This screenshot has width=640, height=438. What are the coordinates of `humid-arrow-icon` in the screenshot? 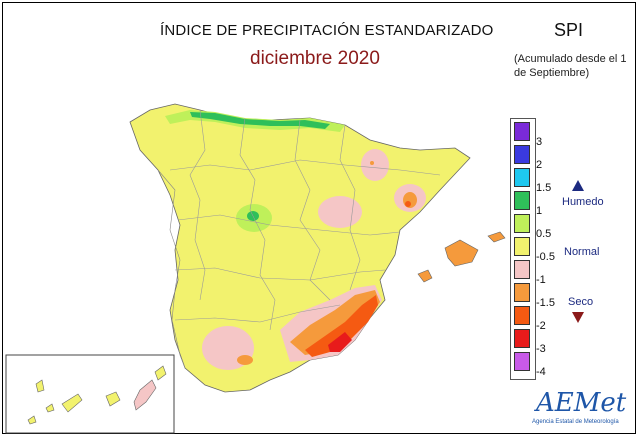 It's located at (578, 185).